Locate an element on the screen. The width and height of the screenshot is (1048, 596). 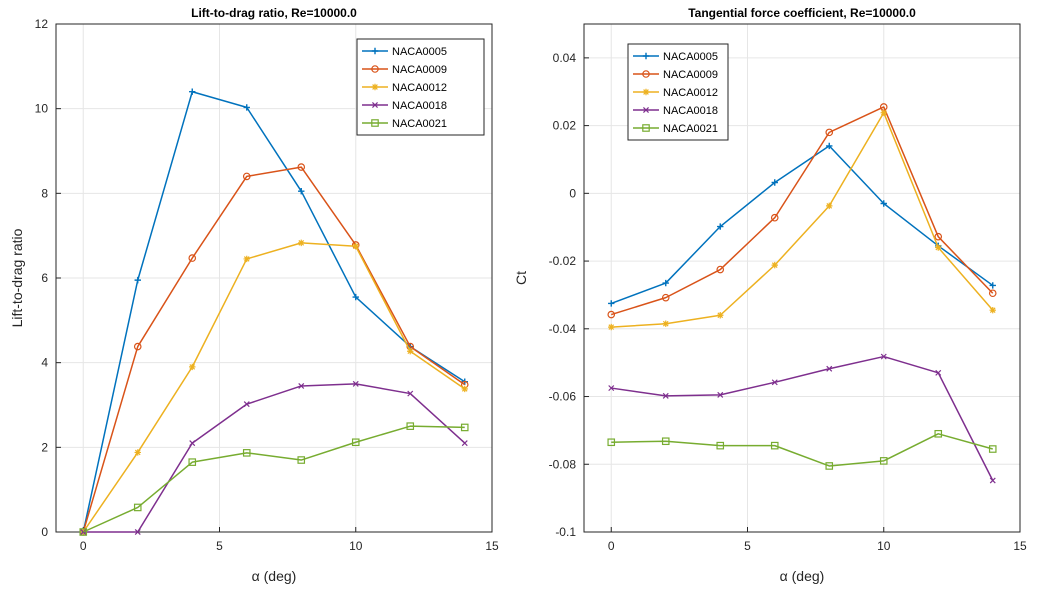
y-axis-label: Ct is located at coordinates (521, 278).